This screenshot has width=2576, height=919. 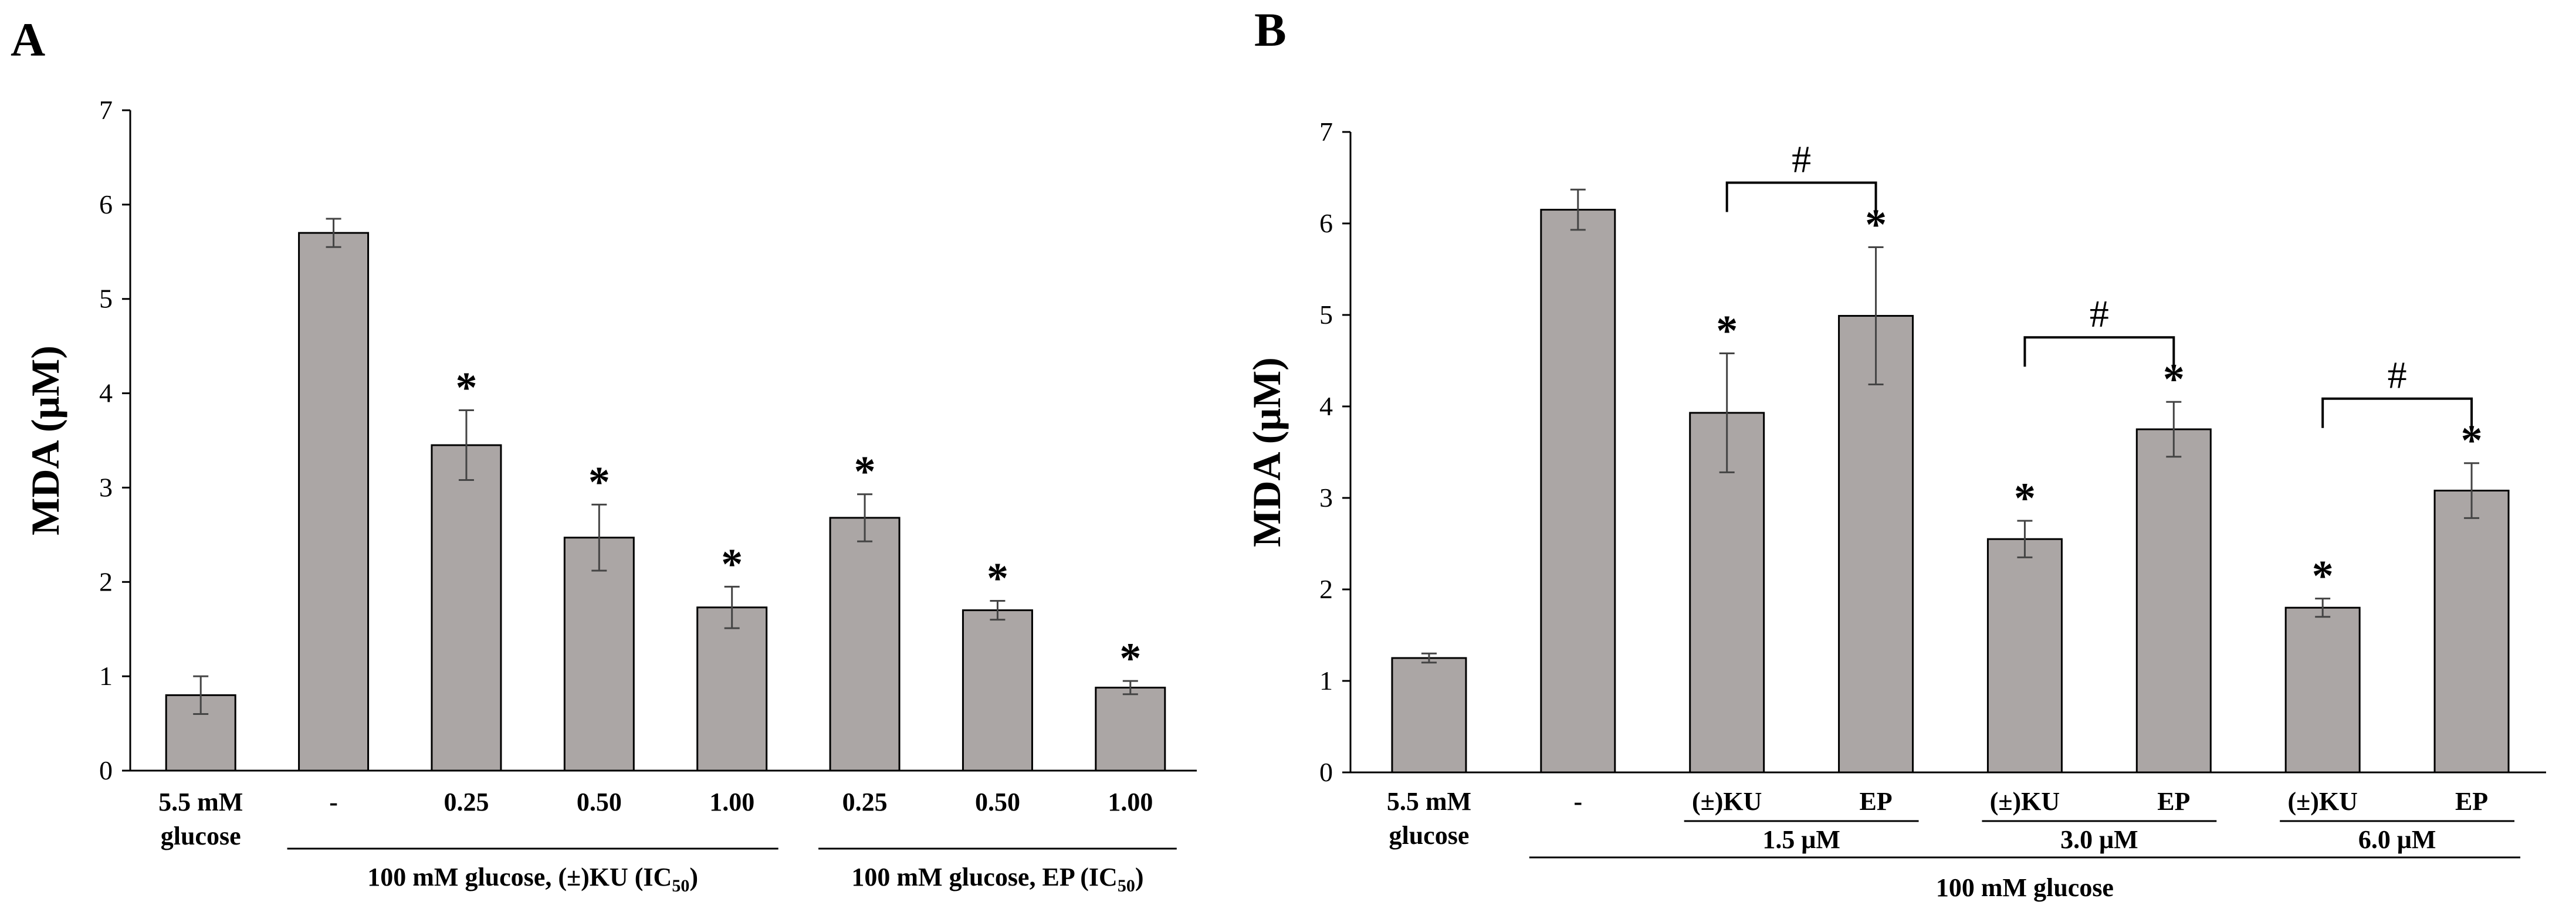 What do you see at coordinates (2025, 887) in the screenshot?
I see `group-label: 100 mM glucose` at bounding box center [2025, 887].